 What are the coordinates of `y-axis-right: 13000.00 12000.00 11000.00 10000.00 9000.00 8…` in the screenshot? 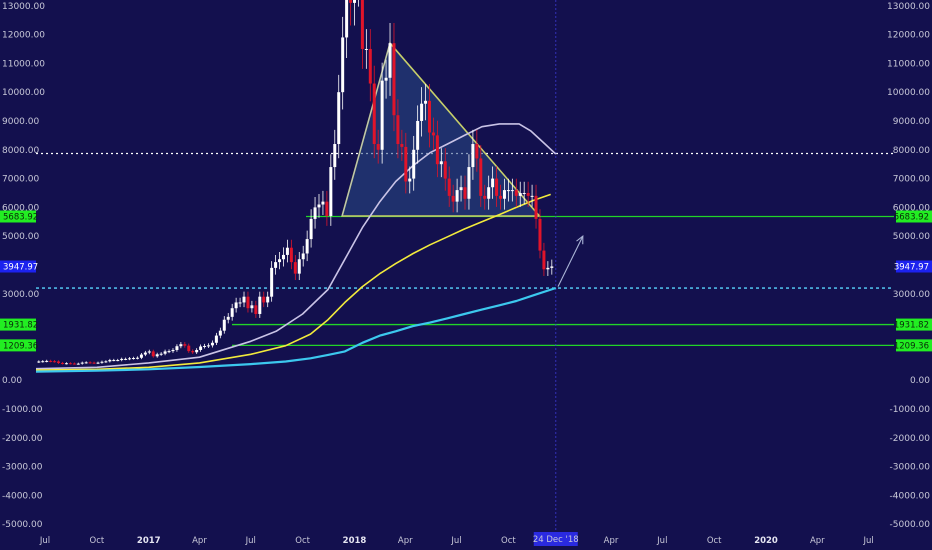 It's located at (908, 266).